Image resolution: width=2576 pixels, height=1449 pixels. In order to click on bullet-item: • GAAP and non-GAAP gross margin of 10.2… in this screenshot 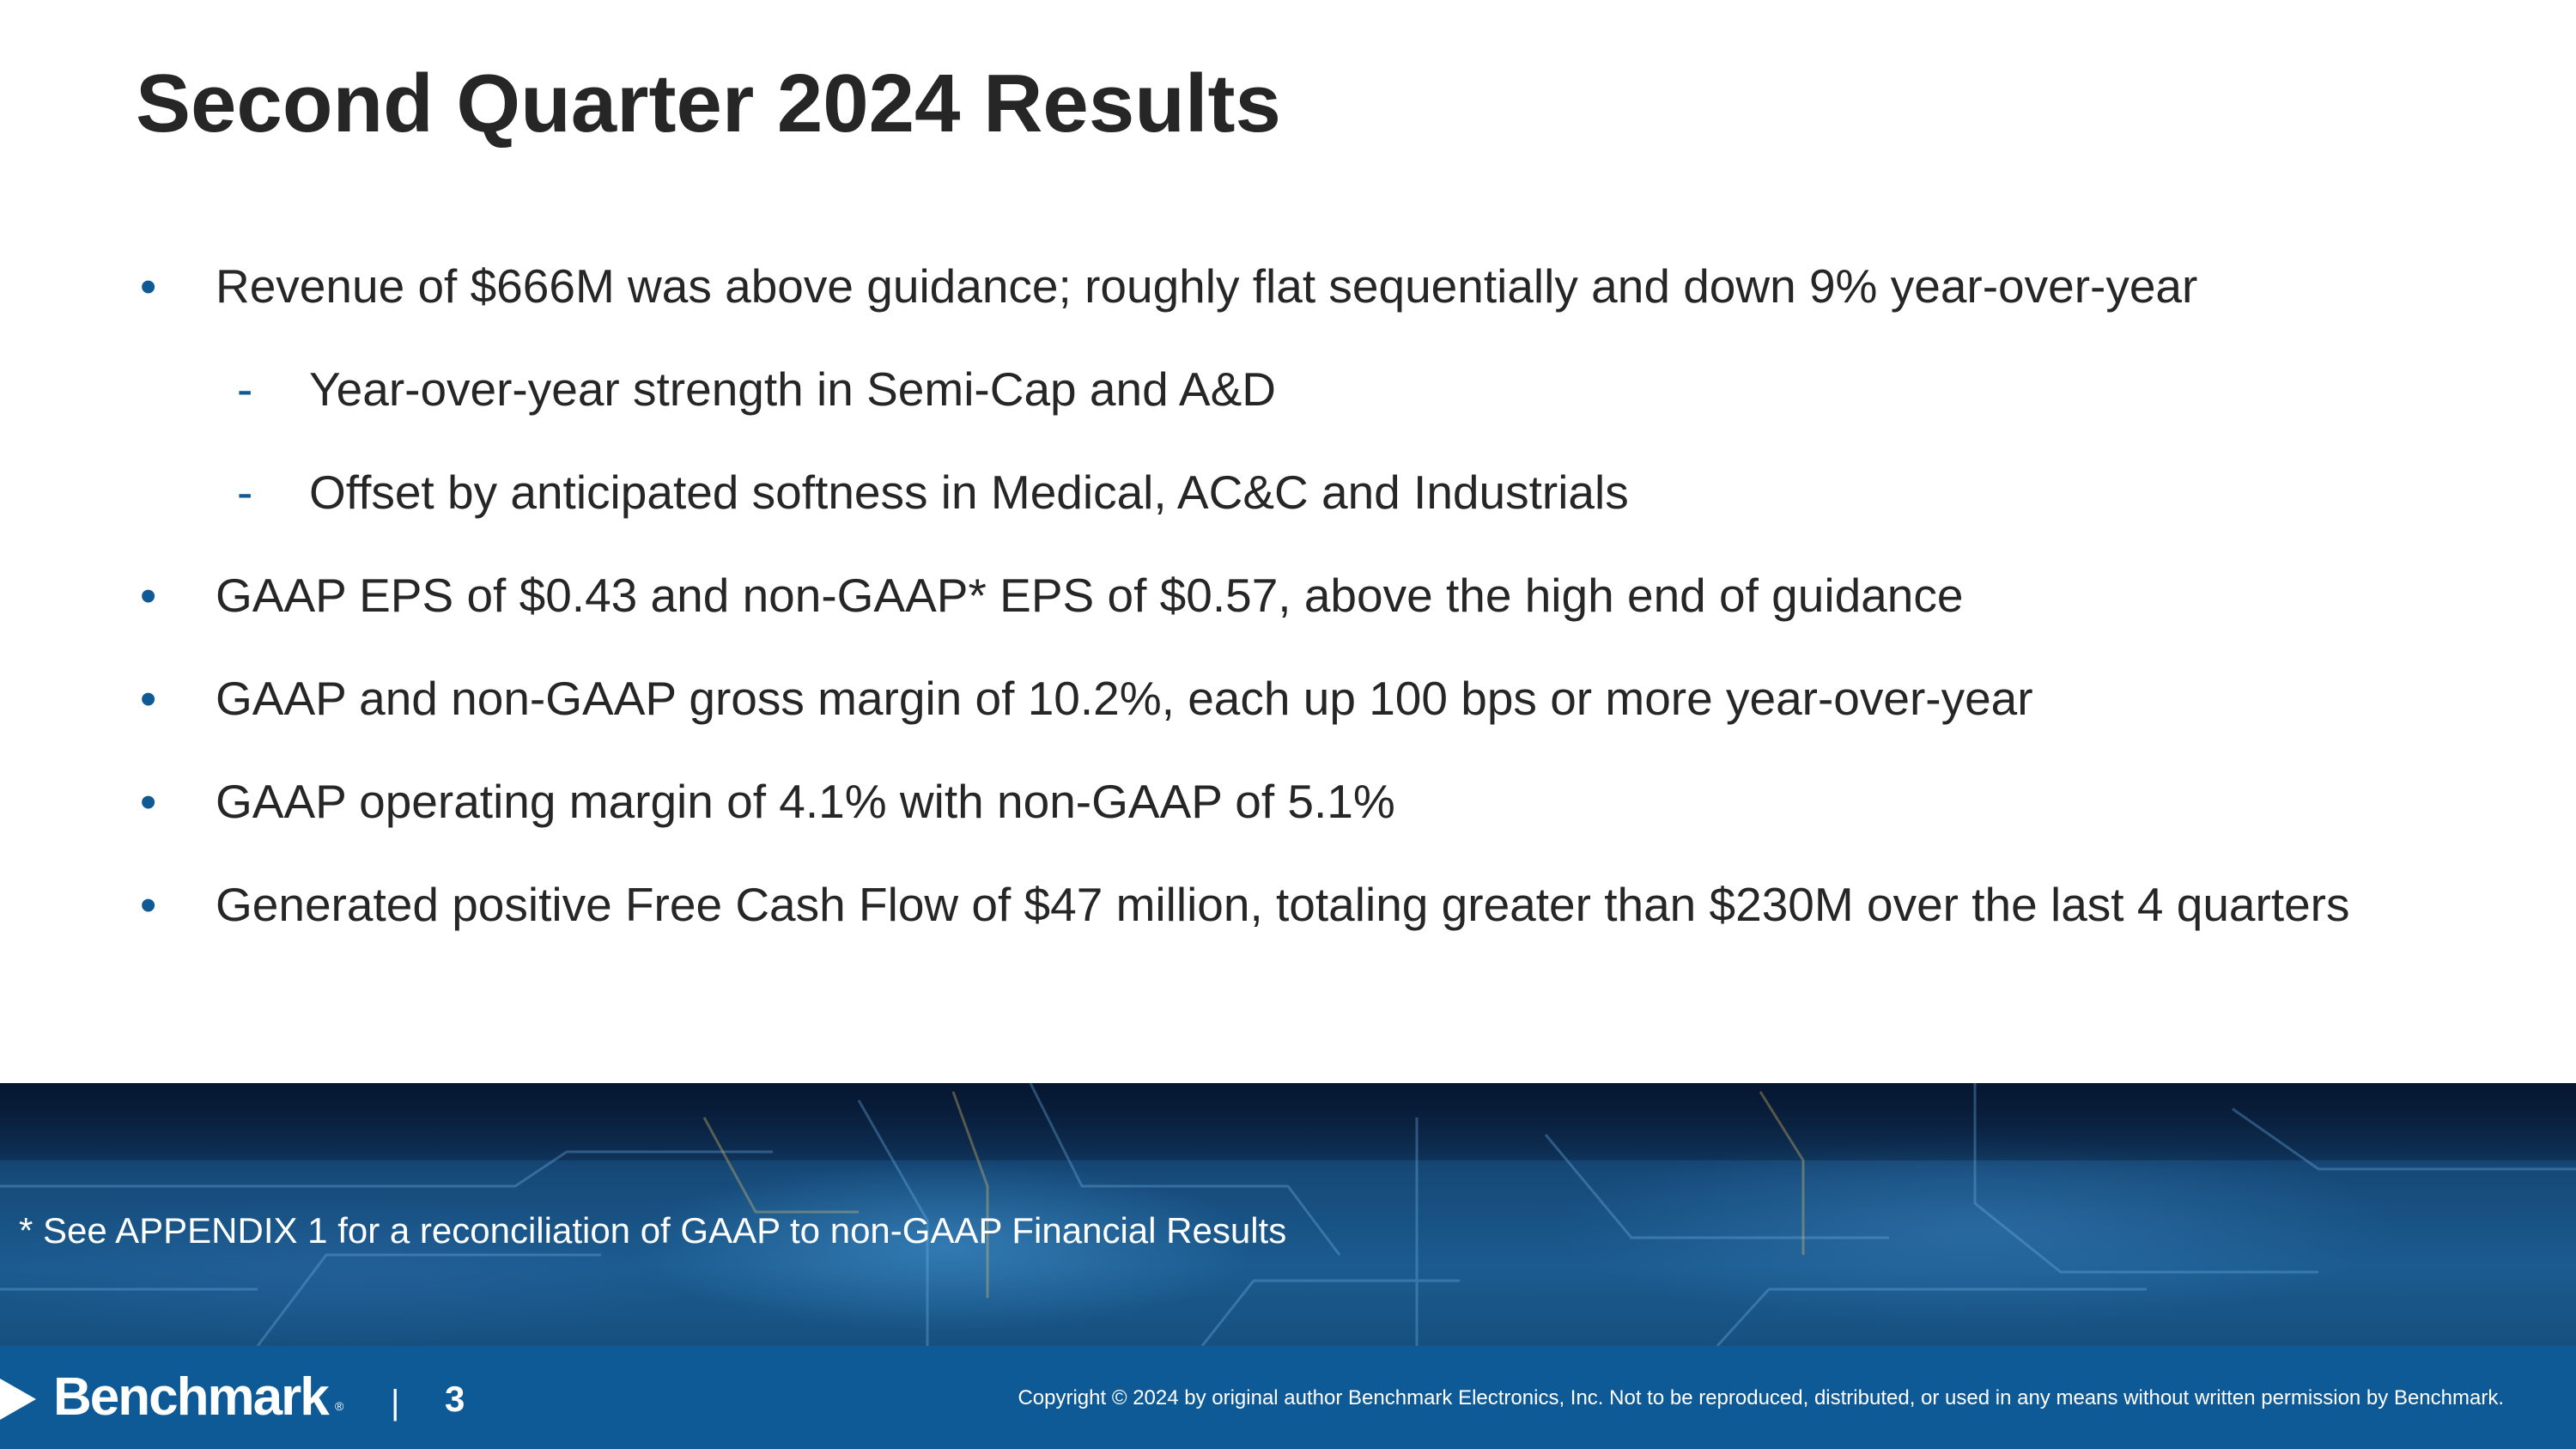, I will do `click(1288, 721)`.